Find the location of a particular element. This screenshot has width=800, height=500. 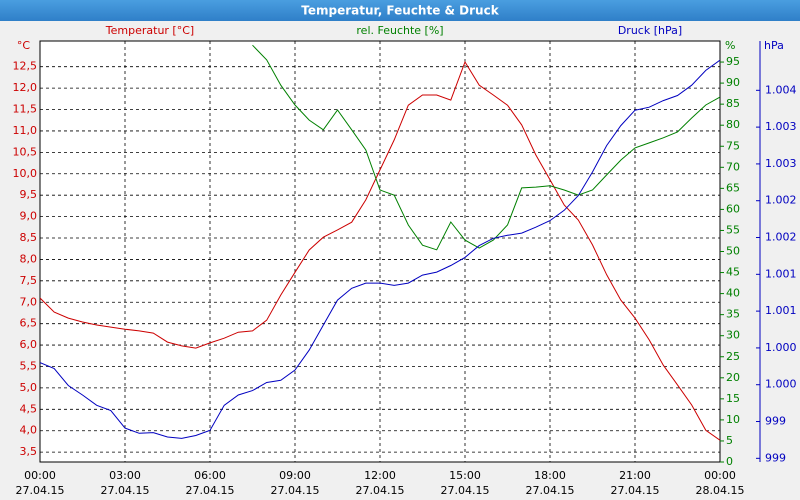

y2-tick-label: 20 is located at coordinates (733, 377).